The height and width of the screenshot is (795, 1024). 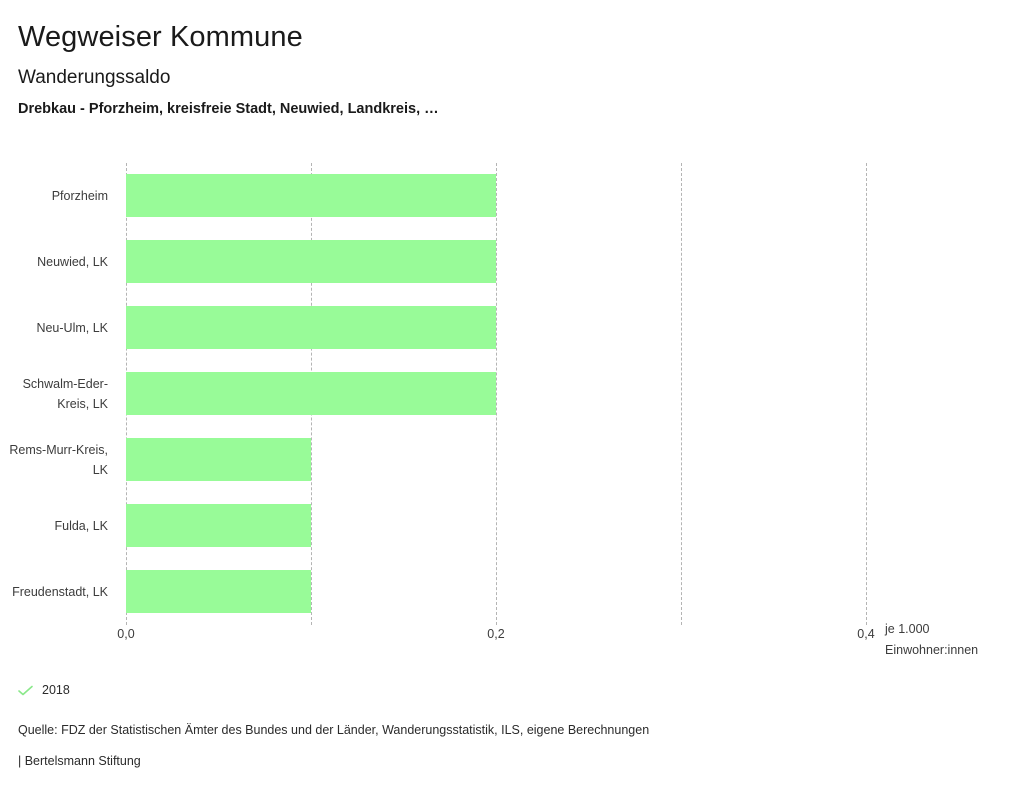 I want to click on x-axis-unit-line1: je 1.000, so click(x=907, y=629).